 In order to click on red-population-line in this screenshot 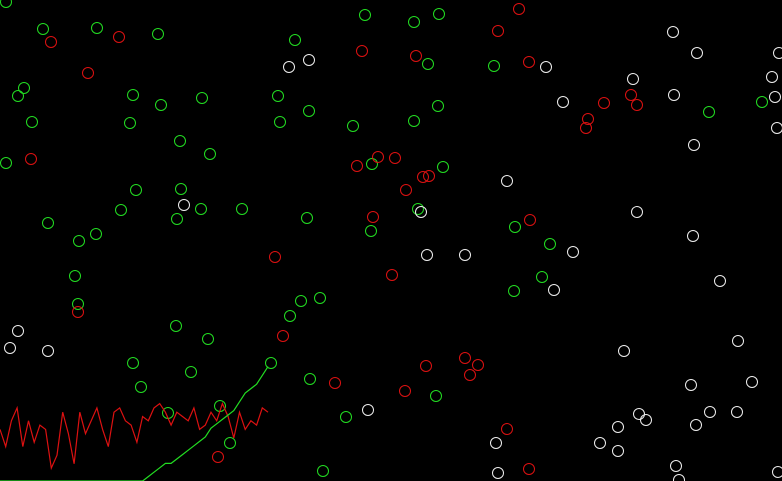, I will do `click(134, 436)`.